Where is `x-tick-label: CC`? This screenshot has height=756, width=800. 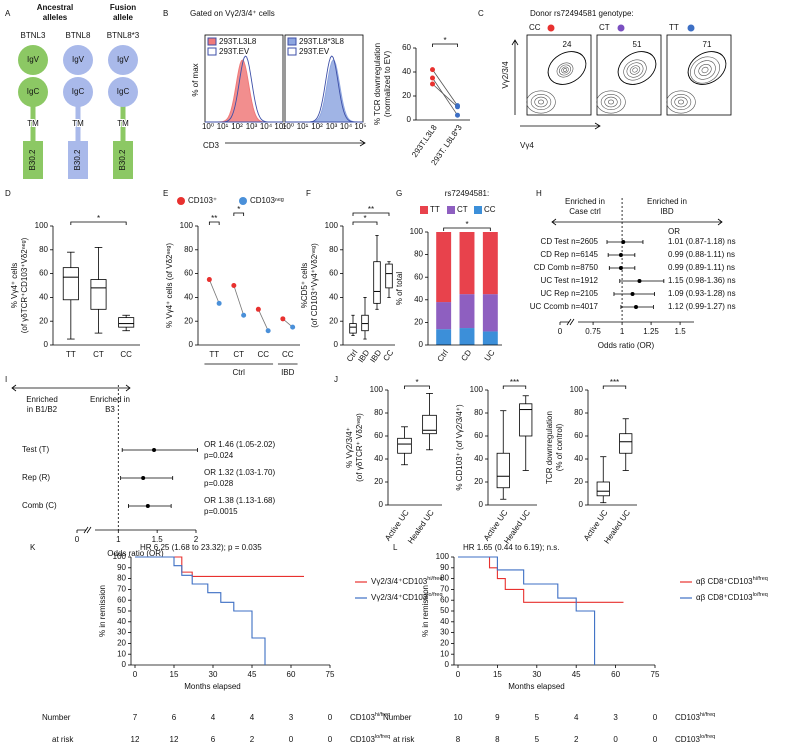 x-tick-label: CC is located at coordinates (126, 354).